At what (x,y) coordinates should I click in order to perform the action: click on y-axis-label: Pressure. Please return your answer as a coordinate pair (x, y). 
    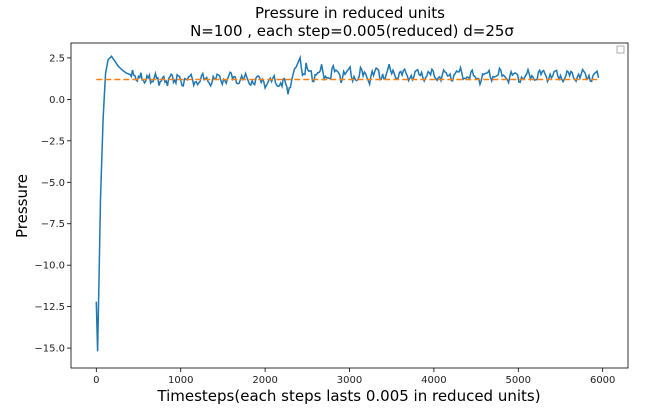
    Looking at the image, I should click on (22, 206).